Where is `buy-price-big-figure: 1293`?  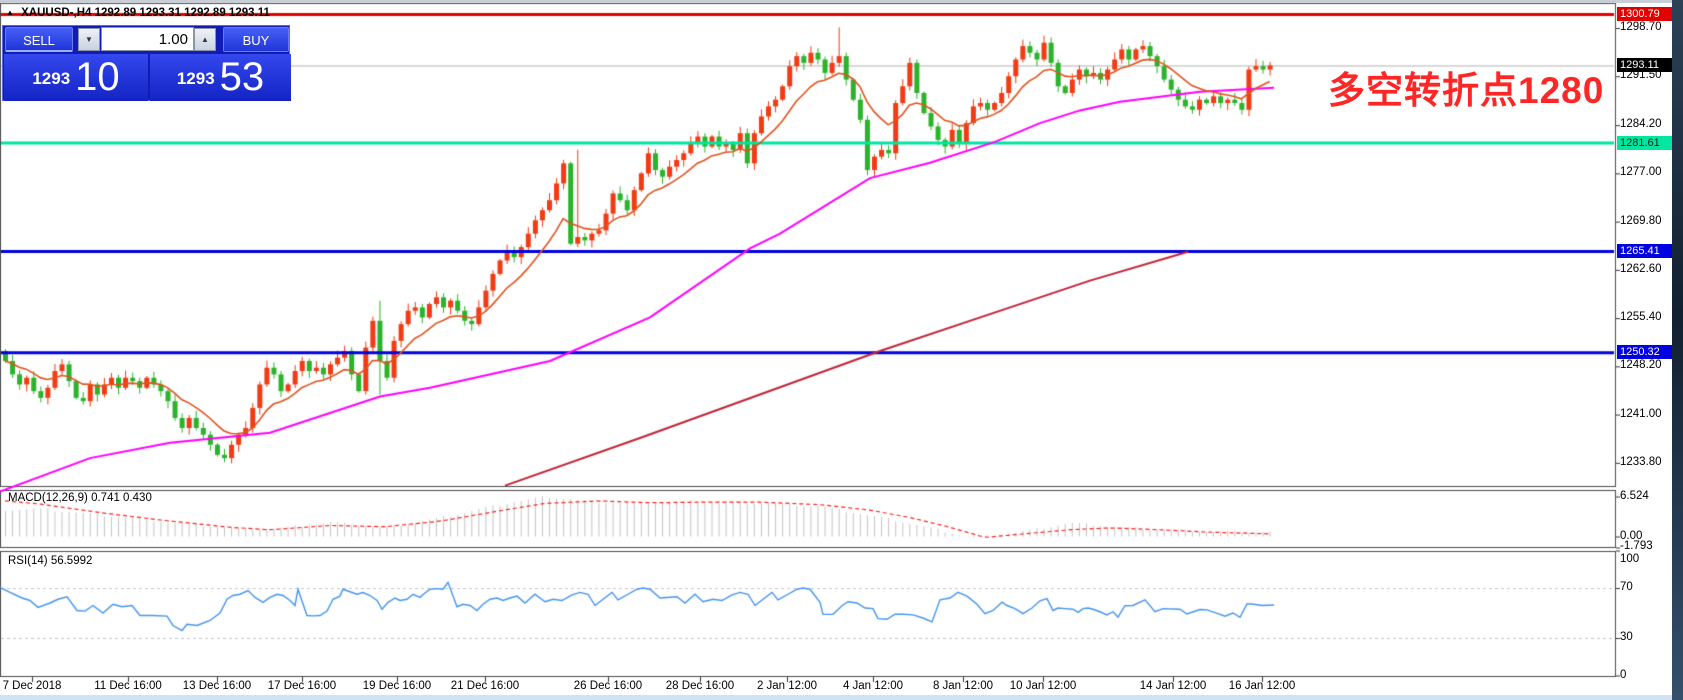 buy-price-big-figure: 1293 is located at coordinates (195, 78).